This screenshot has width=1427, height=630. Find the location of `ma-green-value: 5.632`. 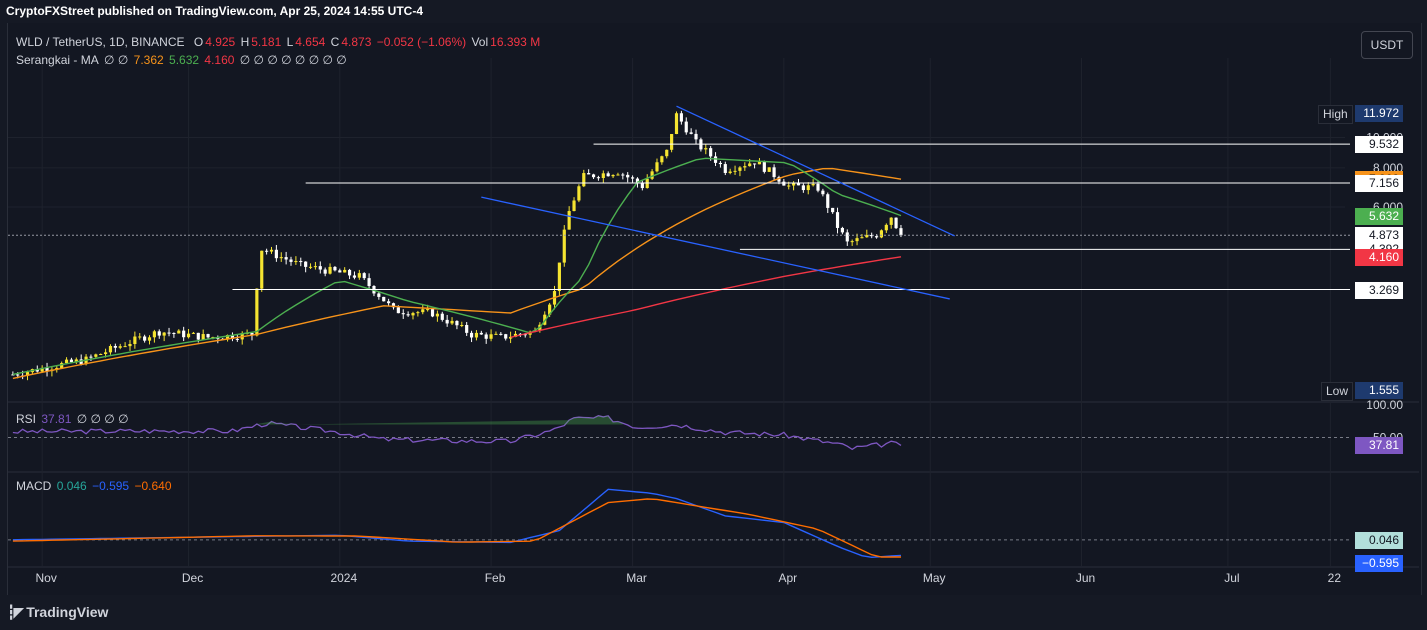

ma-green-value: 5.632 is located at coordinates (184, 60).